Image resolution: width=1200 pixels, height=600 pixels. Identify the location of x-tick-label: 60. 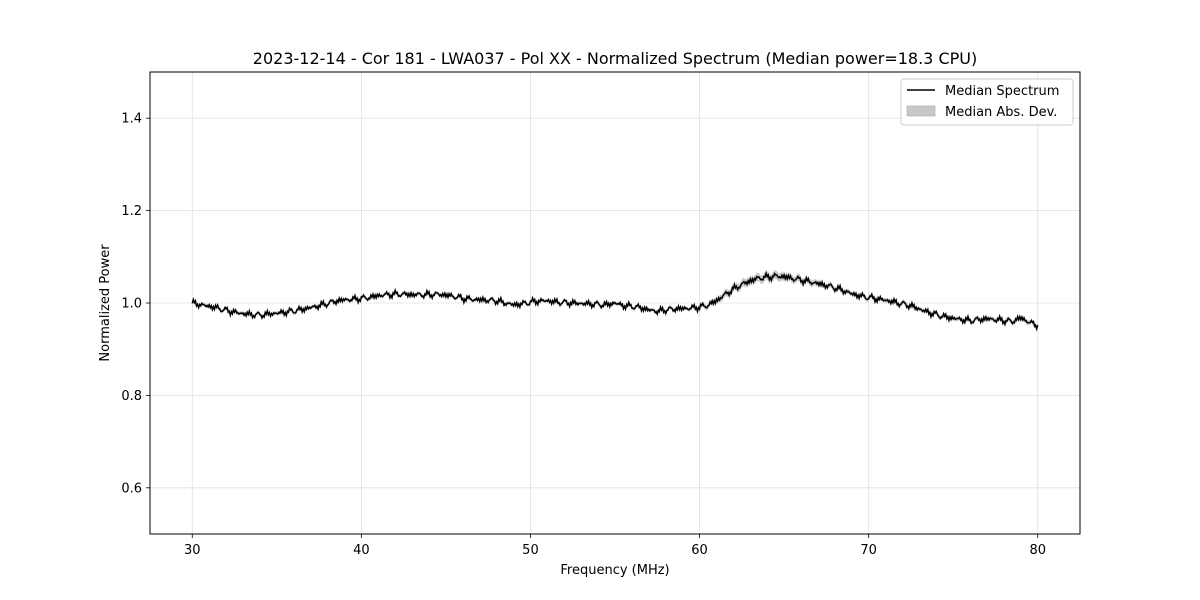
(699, 550).